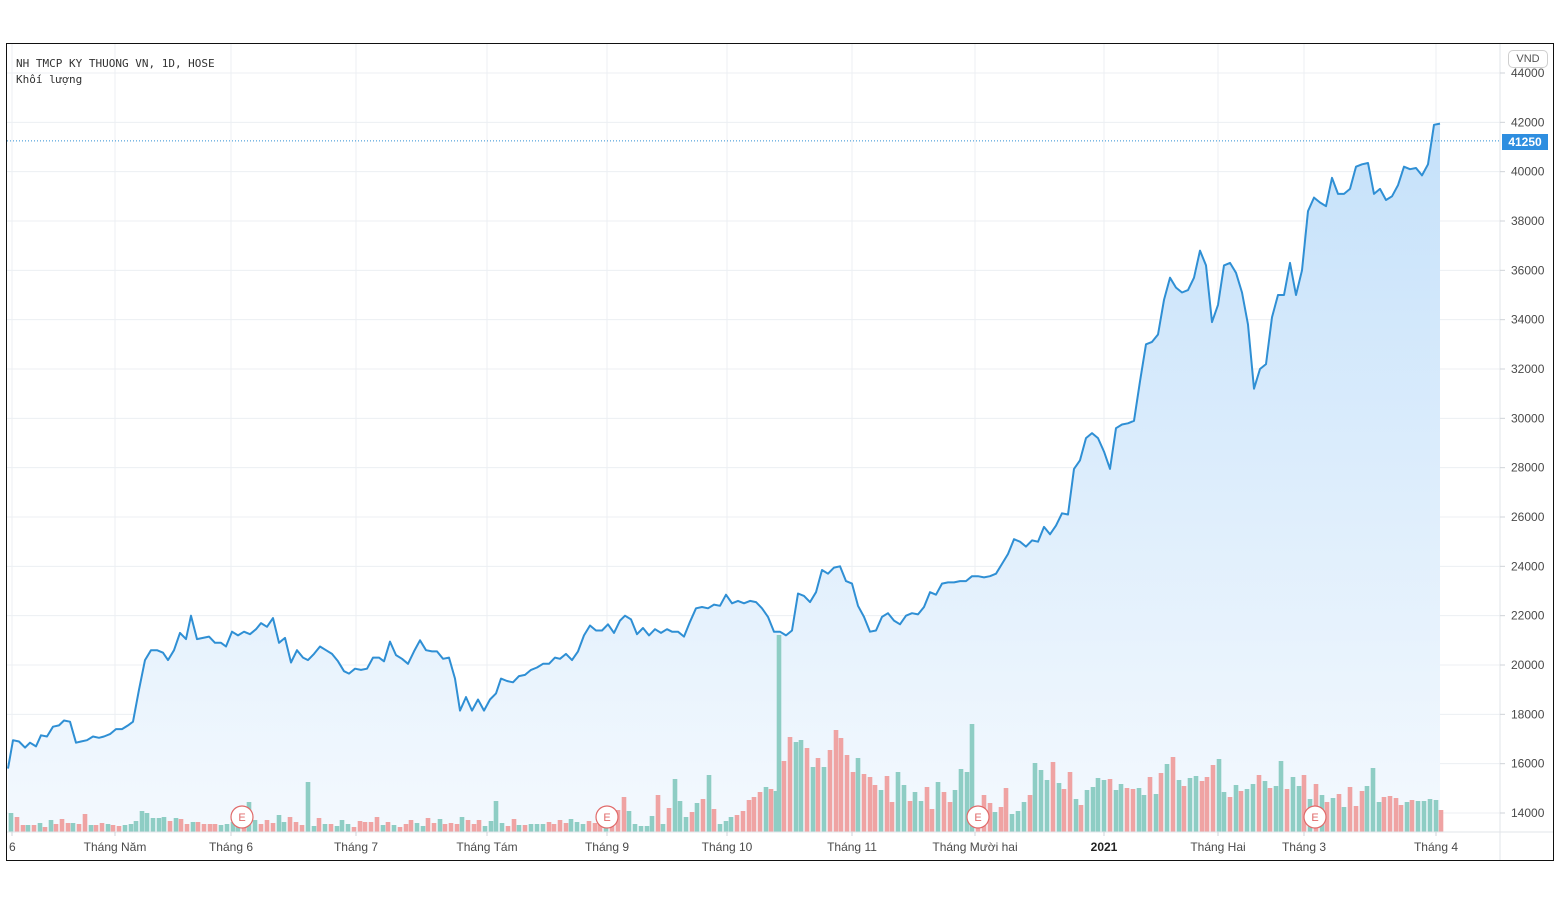 Image resolution: width=1560 pixels, height=897 pixels. I want to click on time-tick-label: Tháng 3, so click(1304, 847).